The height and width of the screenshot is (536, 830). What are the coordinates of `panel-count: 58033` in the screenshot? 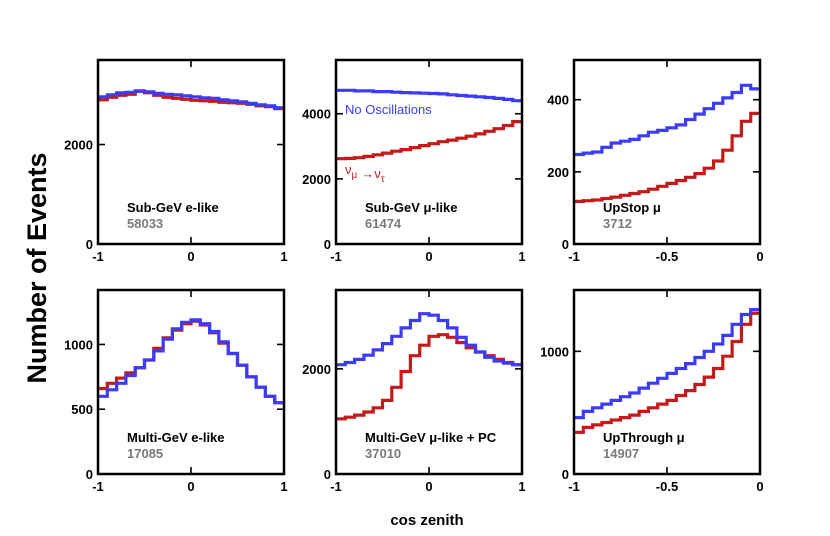 It's located at (145, 223).